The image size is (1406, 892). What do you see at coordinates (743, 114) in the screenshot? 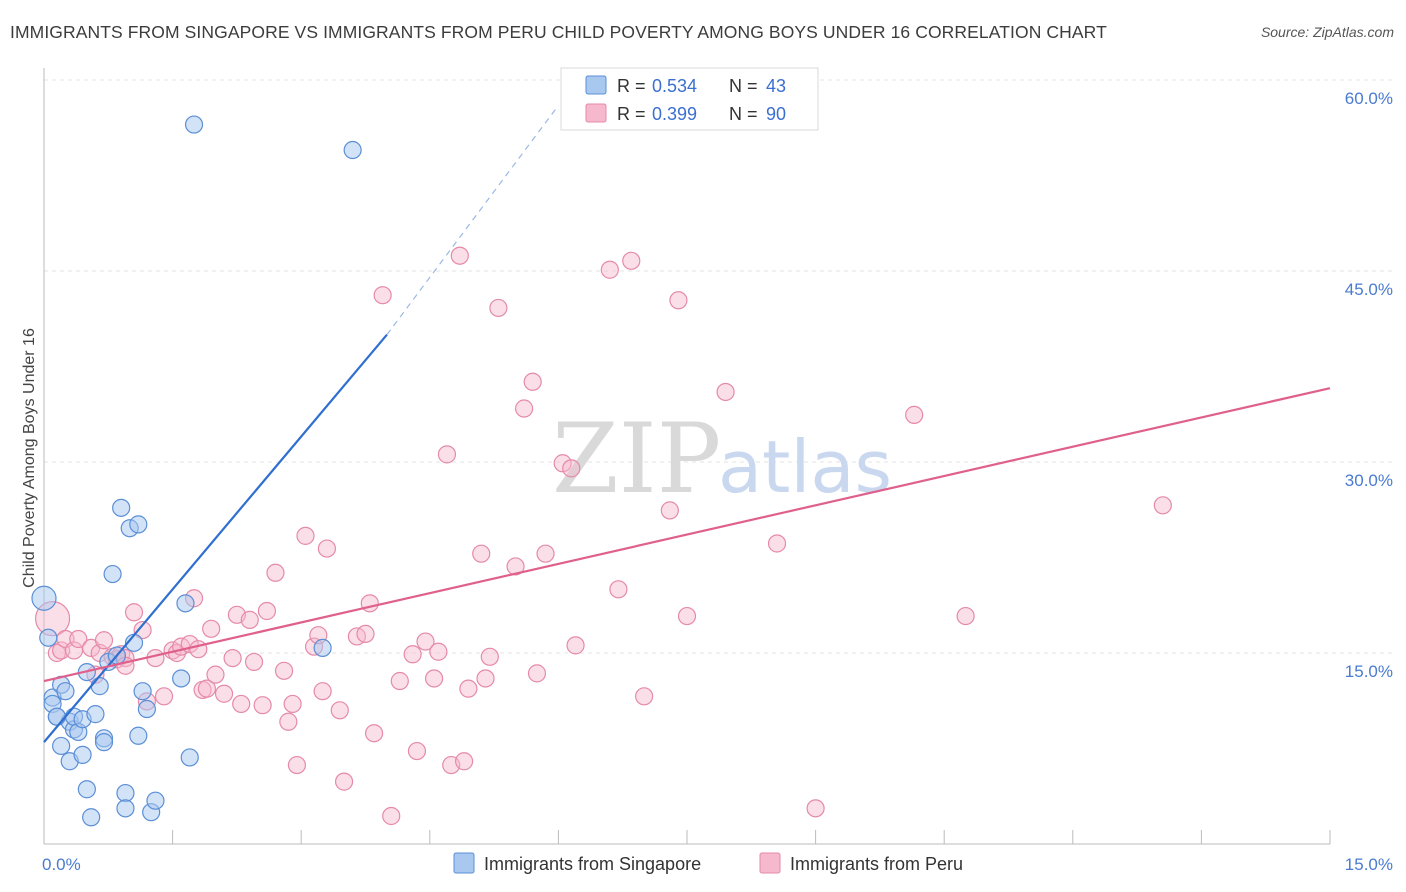
I see `legend-n-label-peru: N =` at bounding box center [743, 114].